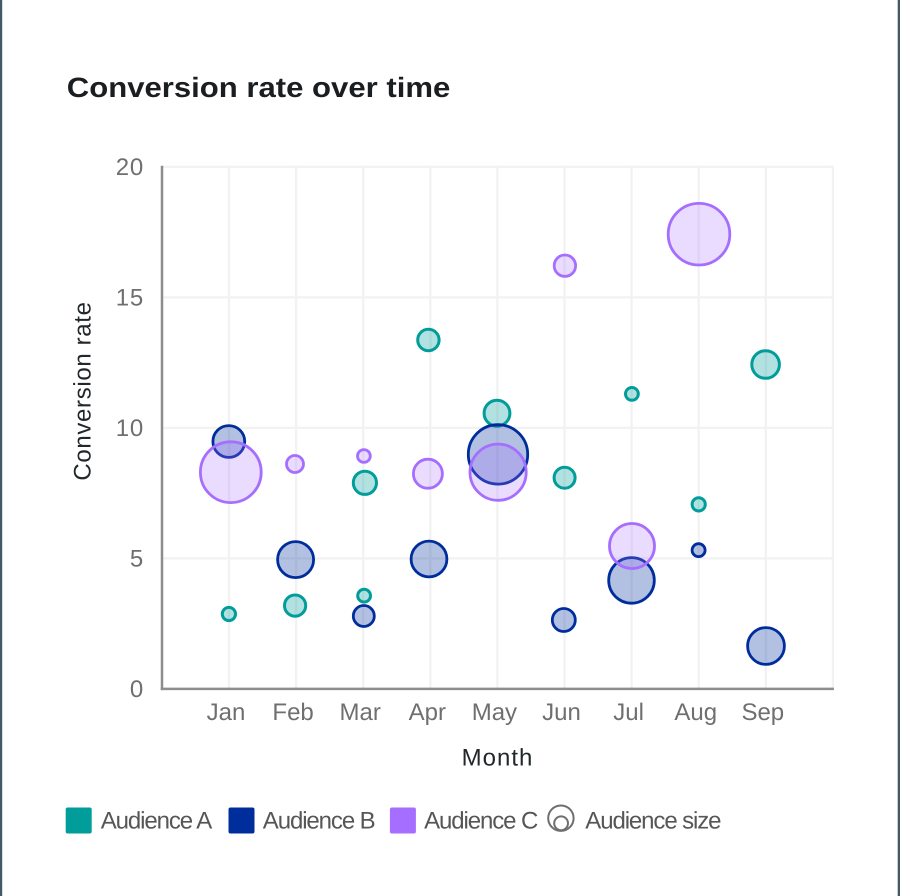  I want to click on svg-text: Audience B, so click(319, 821).